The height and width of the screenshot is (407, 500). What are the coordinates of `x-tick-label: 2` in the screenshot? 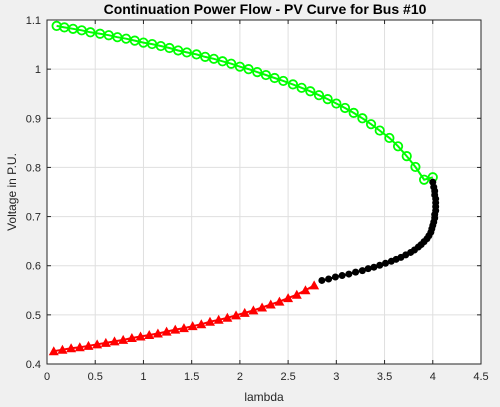 It's located at (240, 377).